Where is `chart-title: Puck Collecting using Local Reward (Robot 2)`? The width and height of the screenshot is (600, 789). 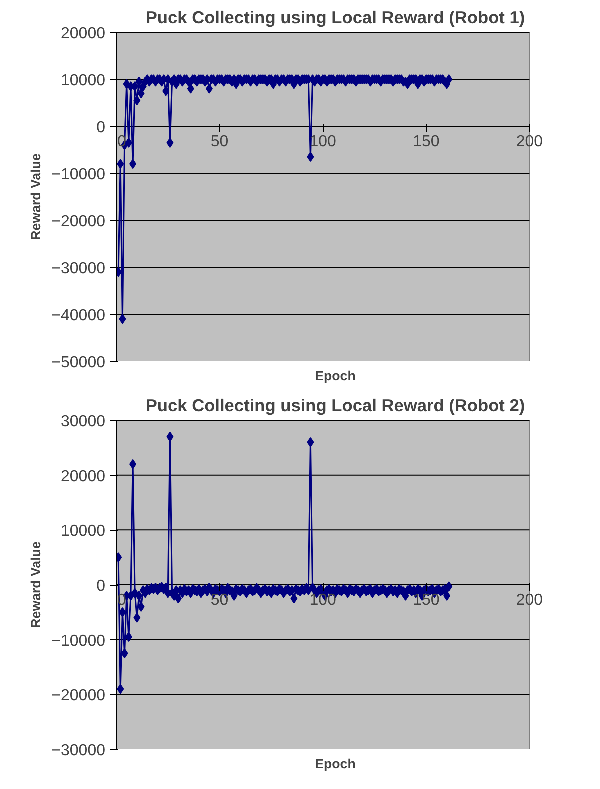 chart-title: Puck Collecting using Local Reward (Robot 2) is located at coordinates (336, 406).